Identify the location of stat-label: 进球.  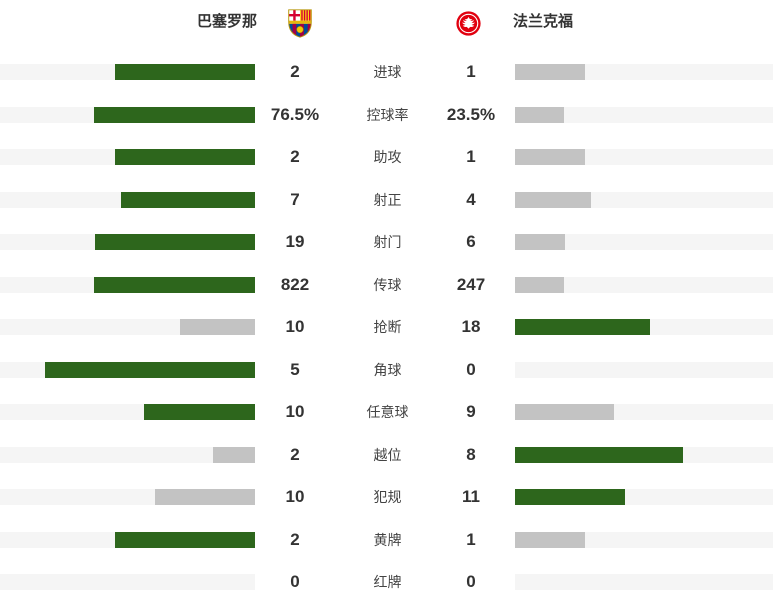
(387, 72).